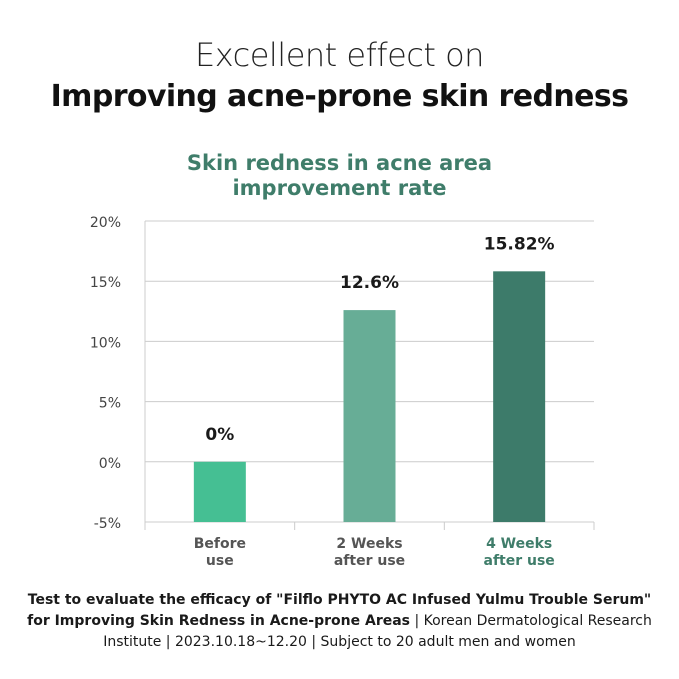  Describe the element at coordinates (105, 343) in the screenshot. I see `y-tick-label: 10%` at that location.